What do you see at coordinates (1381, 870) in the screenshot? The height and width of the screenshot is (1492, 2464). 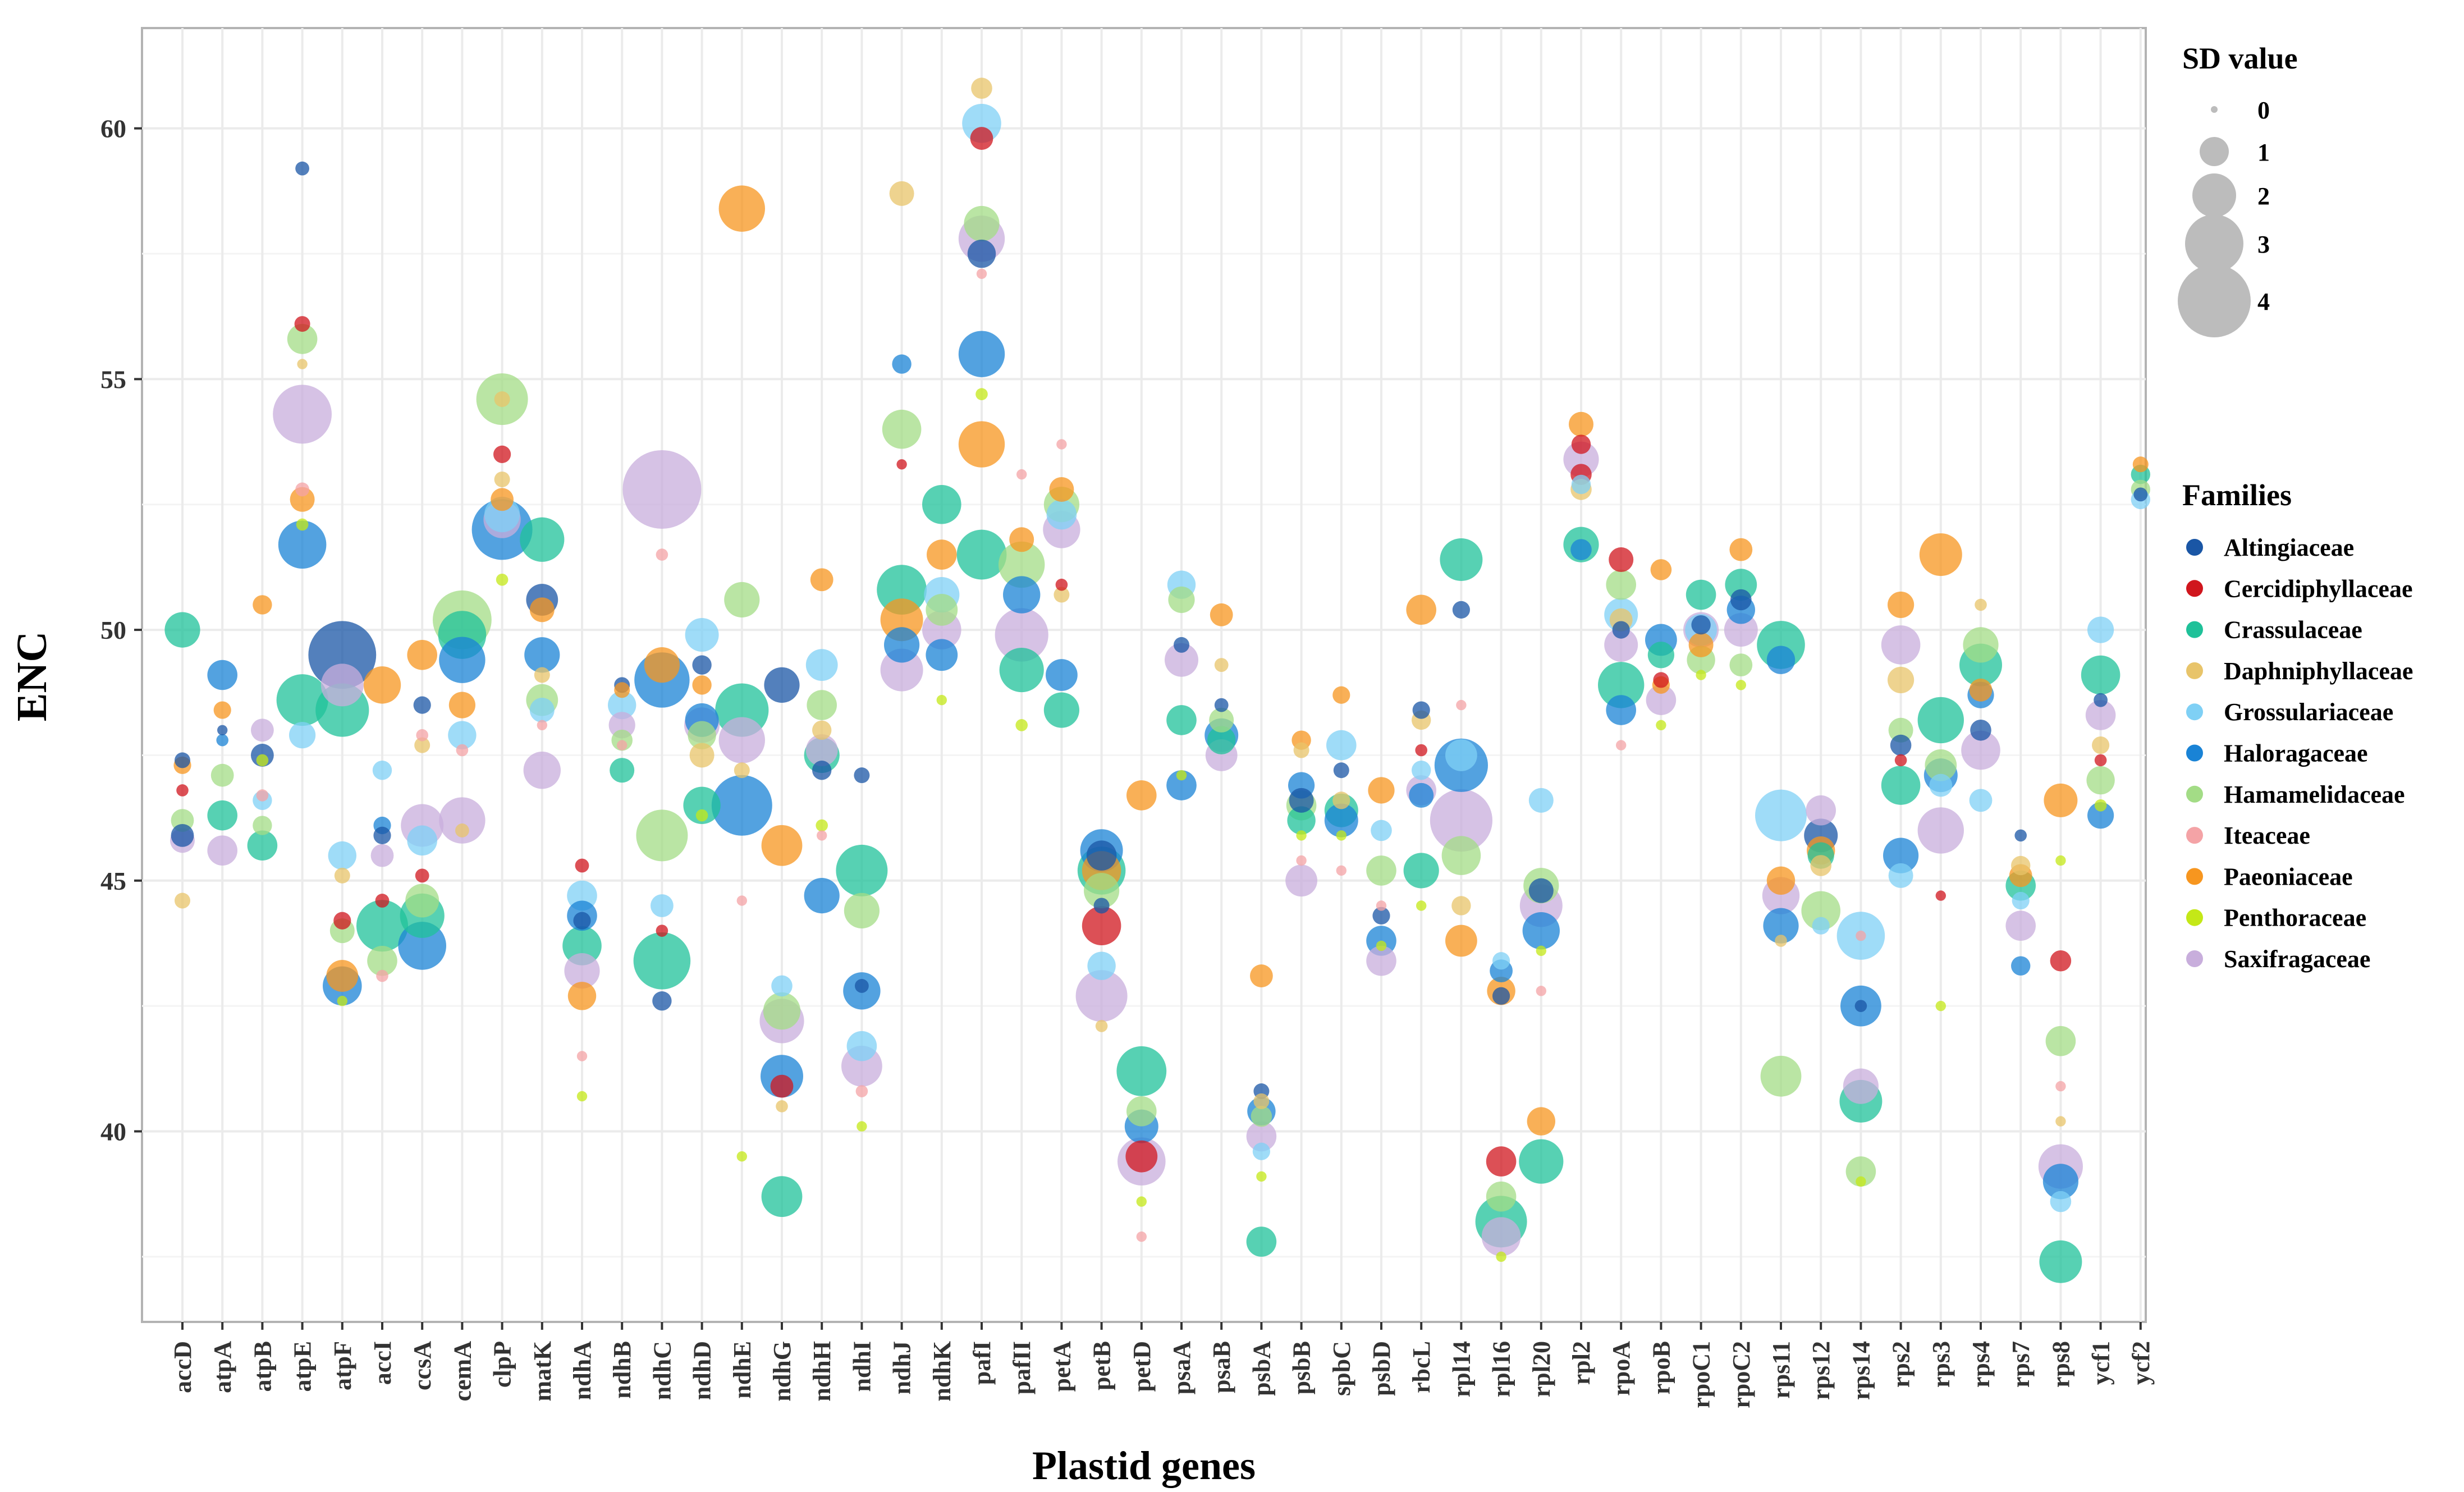 I see `point-psbd-hamamelidaceae` at bounding box center [1381, 870].